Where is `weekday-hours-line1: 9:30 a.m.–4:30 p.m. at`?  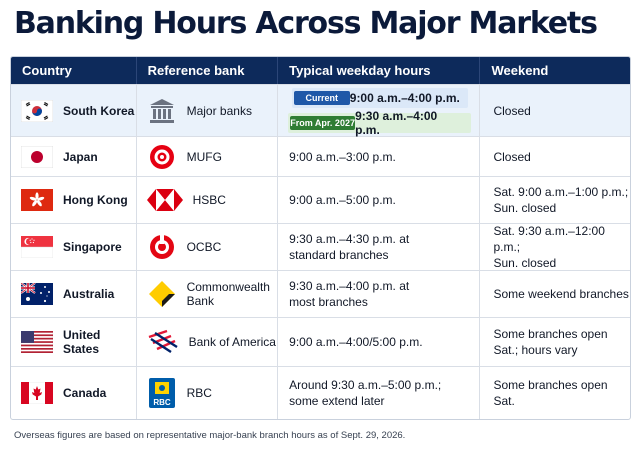 weekday-hours-line1: 9:30 a.m.–4:30 p.m. at is located at coordinates (349, 239).